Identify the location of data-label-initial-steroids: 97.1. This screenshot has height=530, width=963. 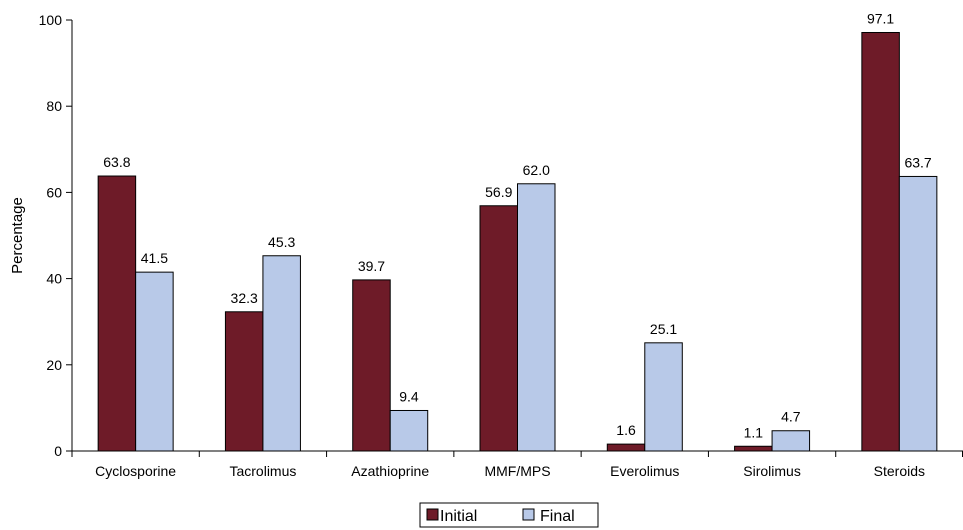
(880, 18).